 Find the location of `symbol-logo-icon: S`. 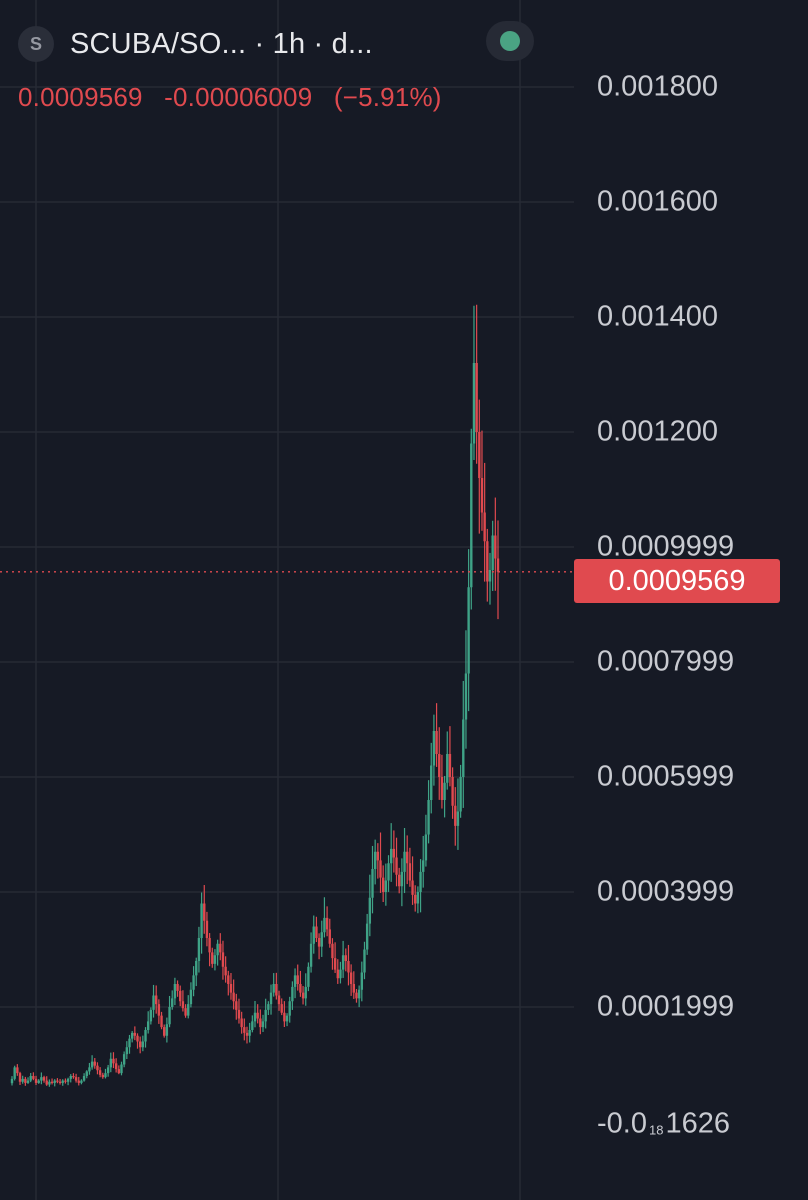

symbol-logo-icon: S is located at coordinates (36, 44).